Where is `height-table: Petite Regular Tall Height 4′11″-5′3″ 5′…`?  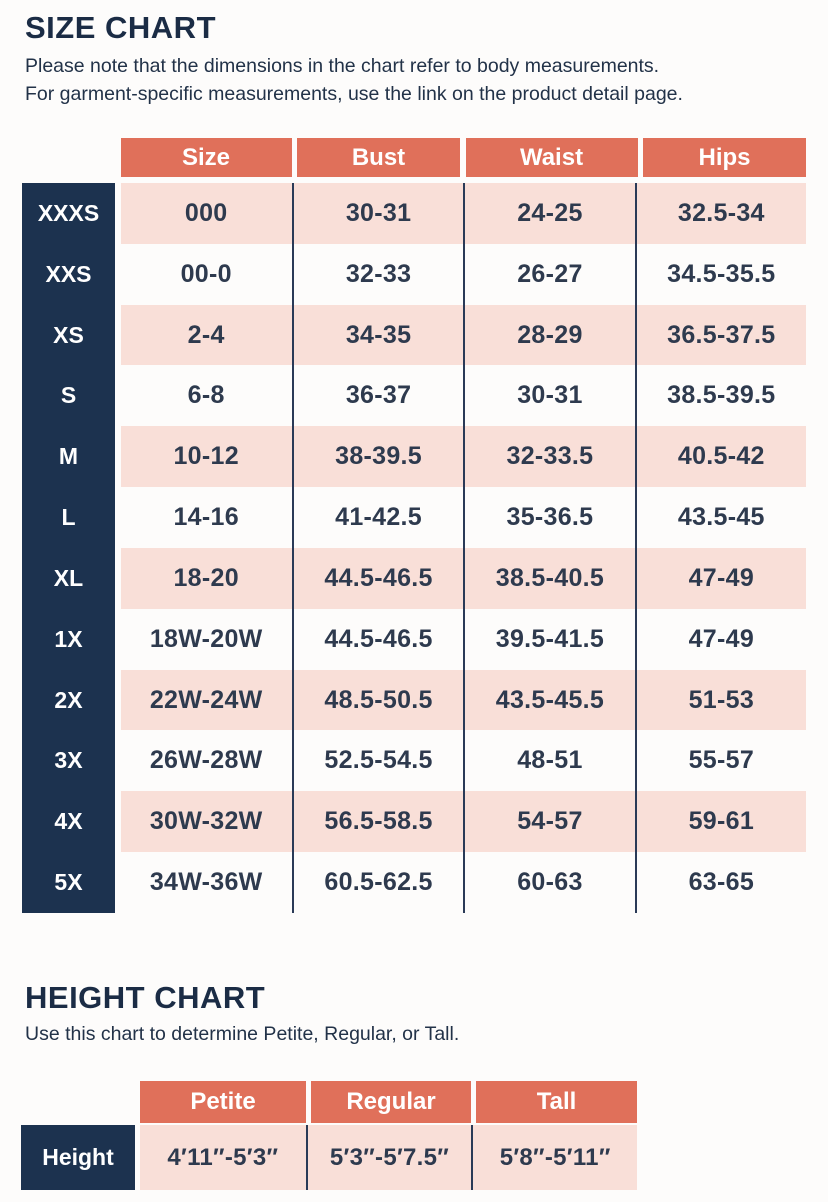 height-table: Petite Regular Tall Height 4′11″-5′3″ 5′… is located at coordinates (329, 1135).